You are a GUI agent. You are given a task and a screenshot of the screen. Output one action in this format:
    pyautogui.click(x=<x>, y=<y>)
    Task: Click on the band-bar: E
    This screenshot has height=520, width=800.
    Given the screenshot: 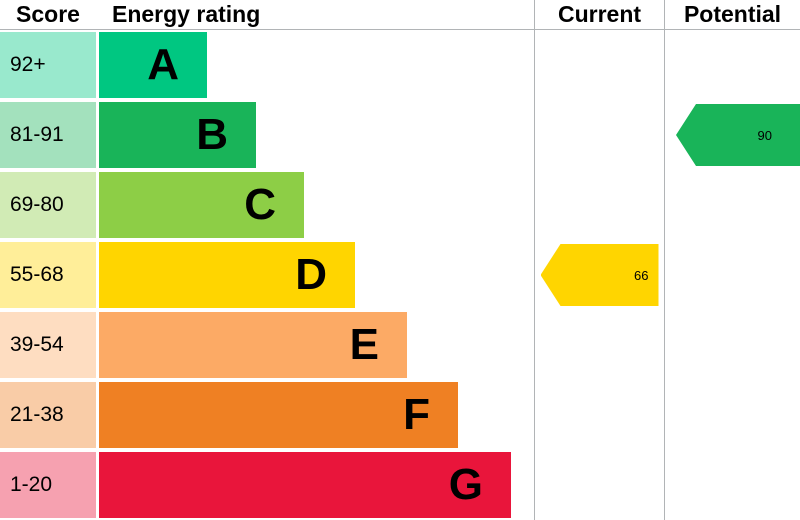 What is the action you would take?
    pyautogui.click(x=253, y=345)
    